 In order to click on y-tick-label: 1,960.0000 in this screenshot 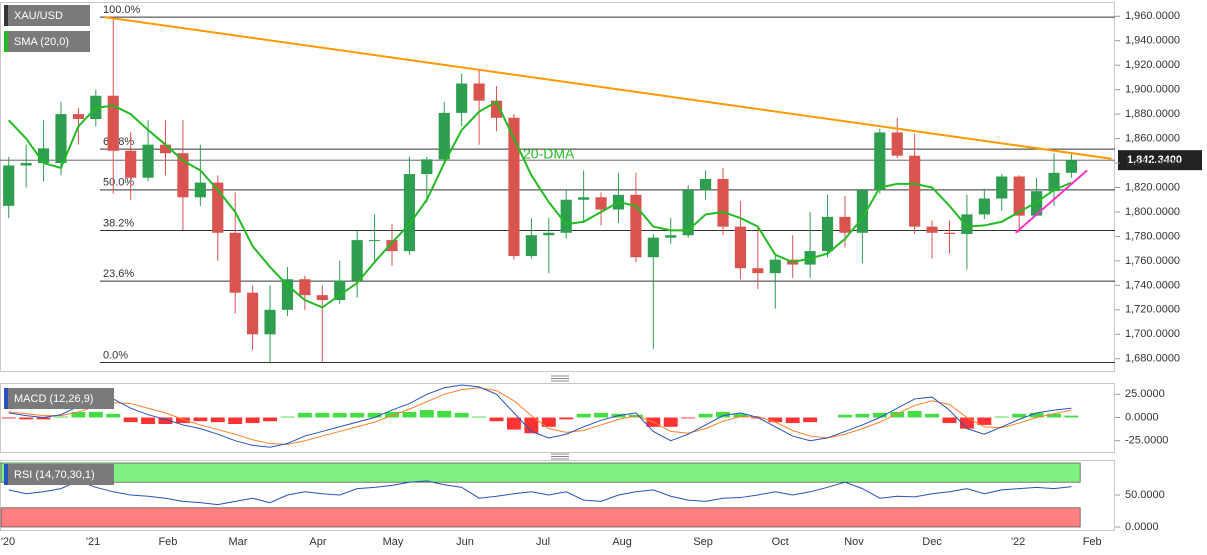, I will do `click(1152, 16)`.